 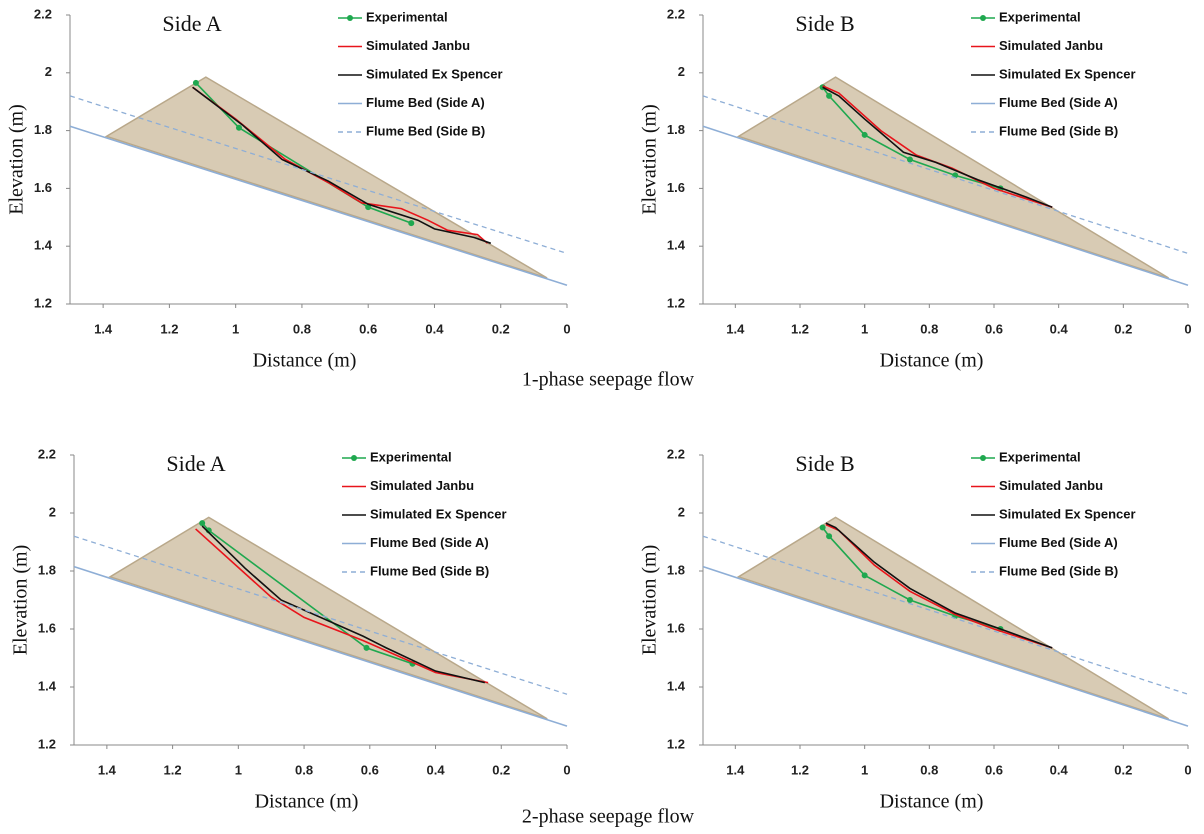 What do you see at coordinates (608, 380) in the screenshot?
I see `caption: 1-phase seepage flow` at bounding box center [608, 380].